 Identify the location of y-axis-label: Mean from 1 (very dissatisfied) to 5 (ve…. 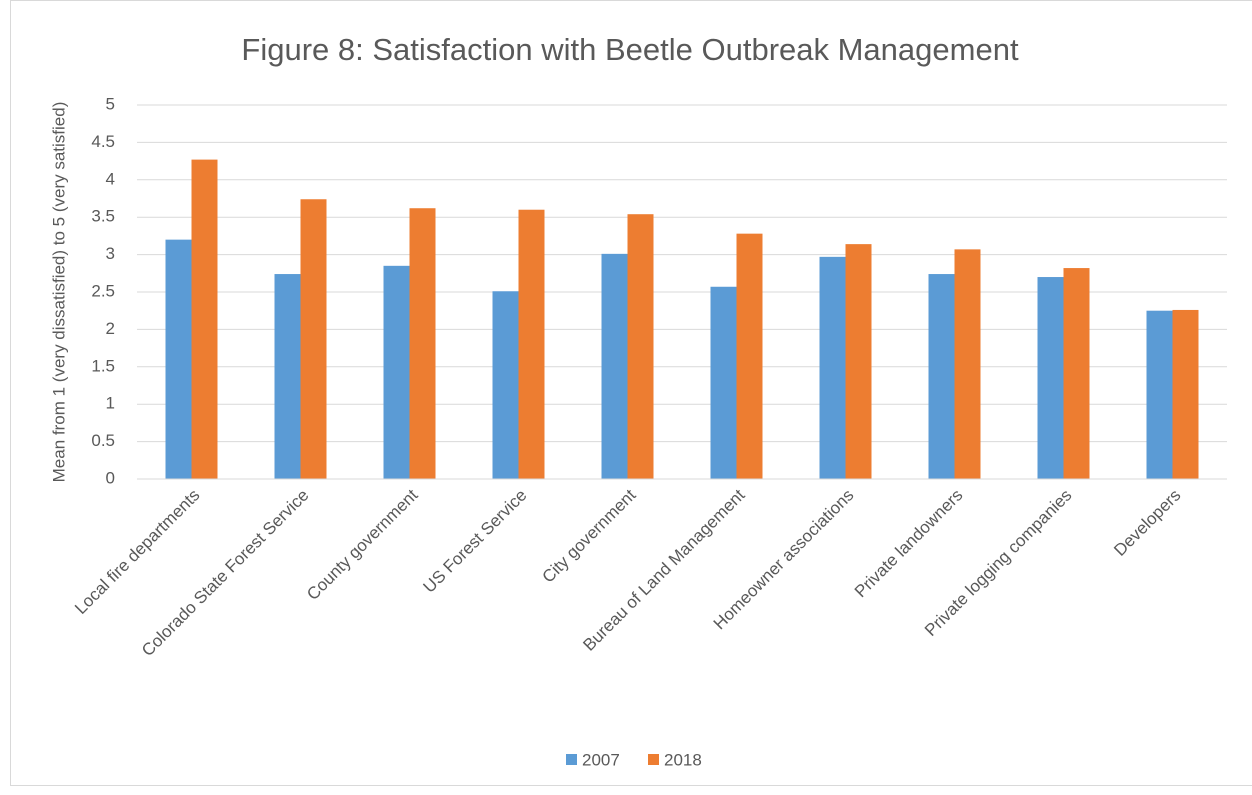
(58, 292).